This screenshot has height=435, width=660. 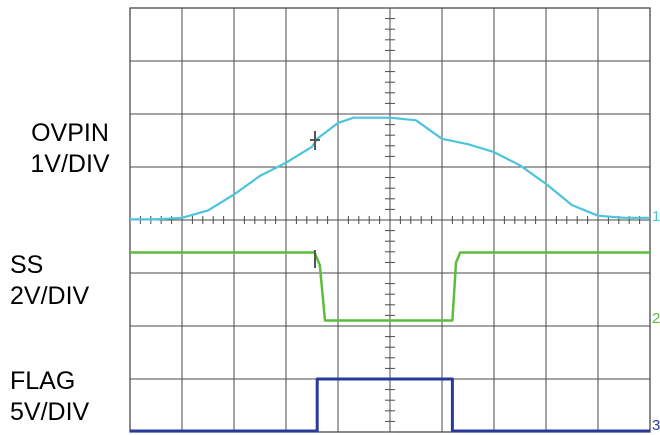 I want to click on channel-marker-3: 3, so click(x=656, y=425).